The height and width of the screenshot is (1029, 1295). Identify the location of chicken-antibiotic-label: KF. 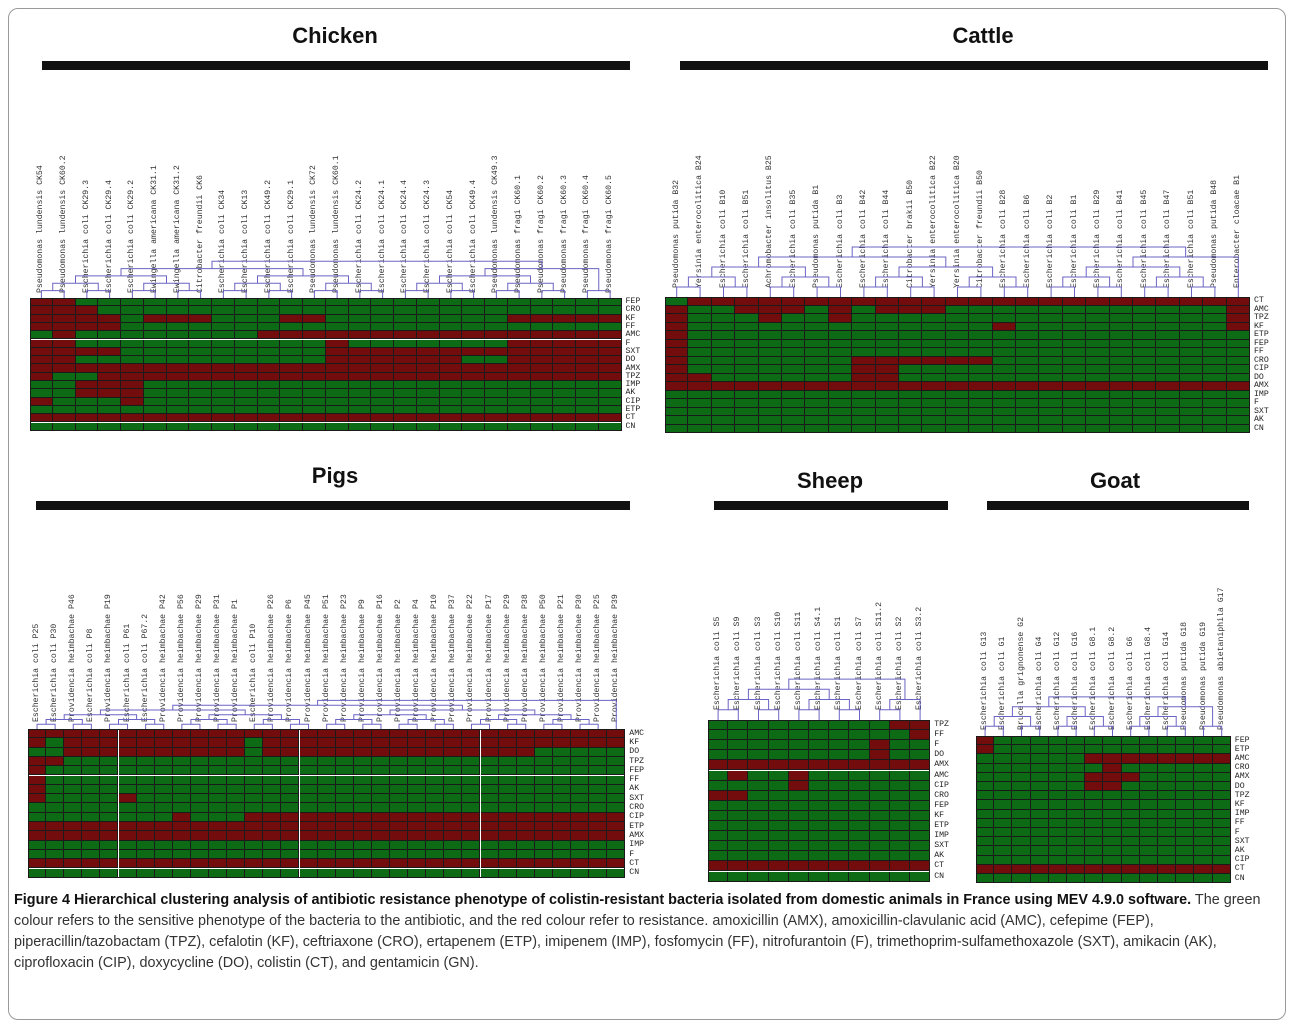
(630, 318).